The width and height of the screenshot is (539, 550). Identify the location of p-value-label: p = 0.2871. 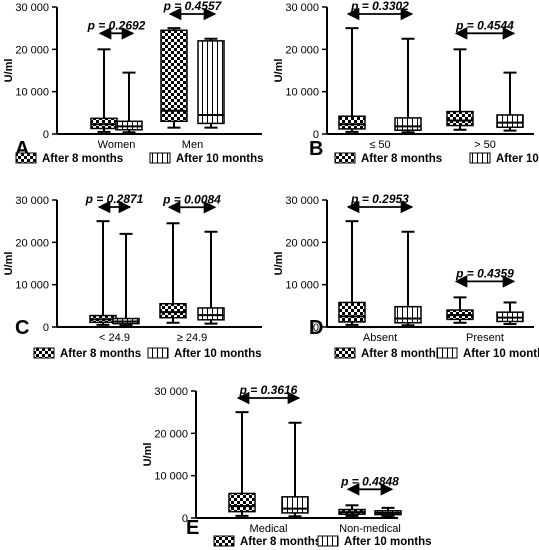
(114, 199).